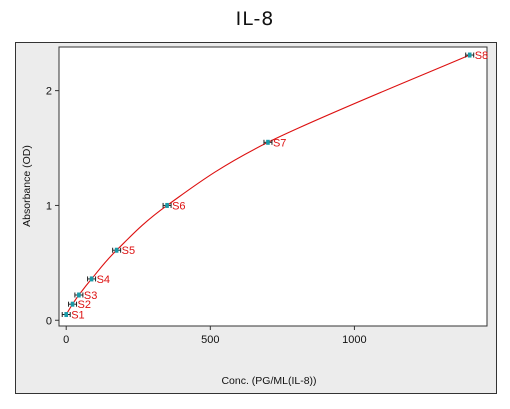 The width and height of the screenshot is (510, 409). I want to click on x-axis-label: Conc. (PG/ML(IL-8)), so click(268, 381).